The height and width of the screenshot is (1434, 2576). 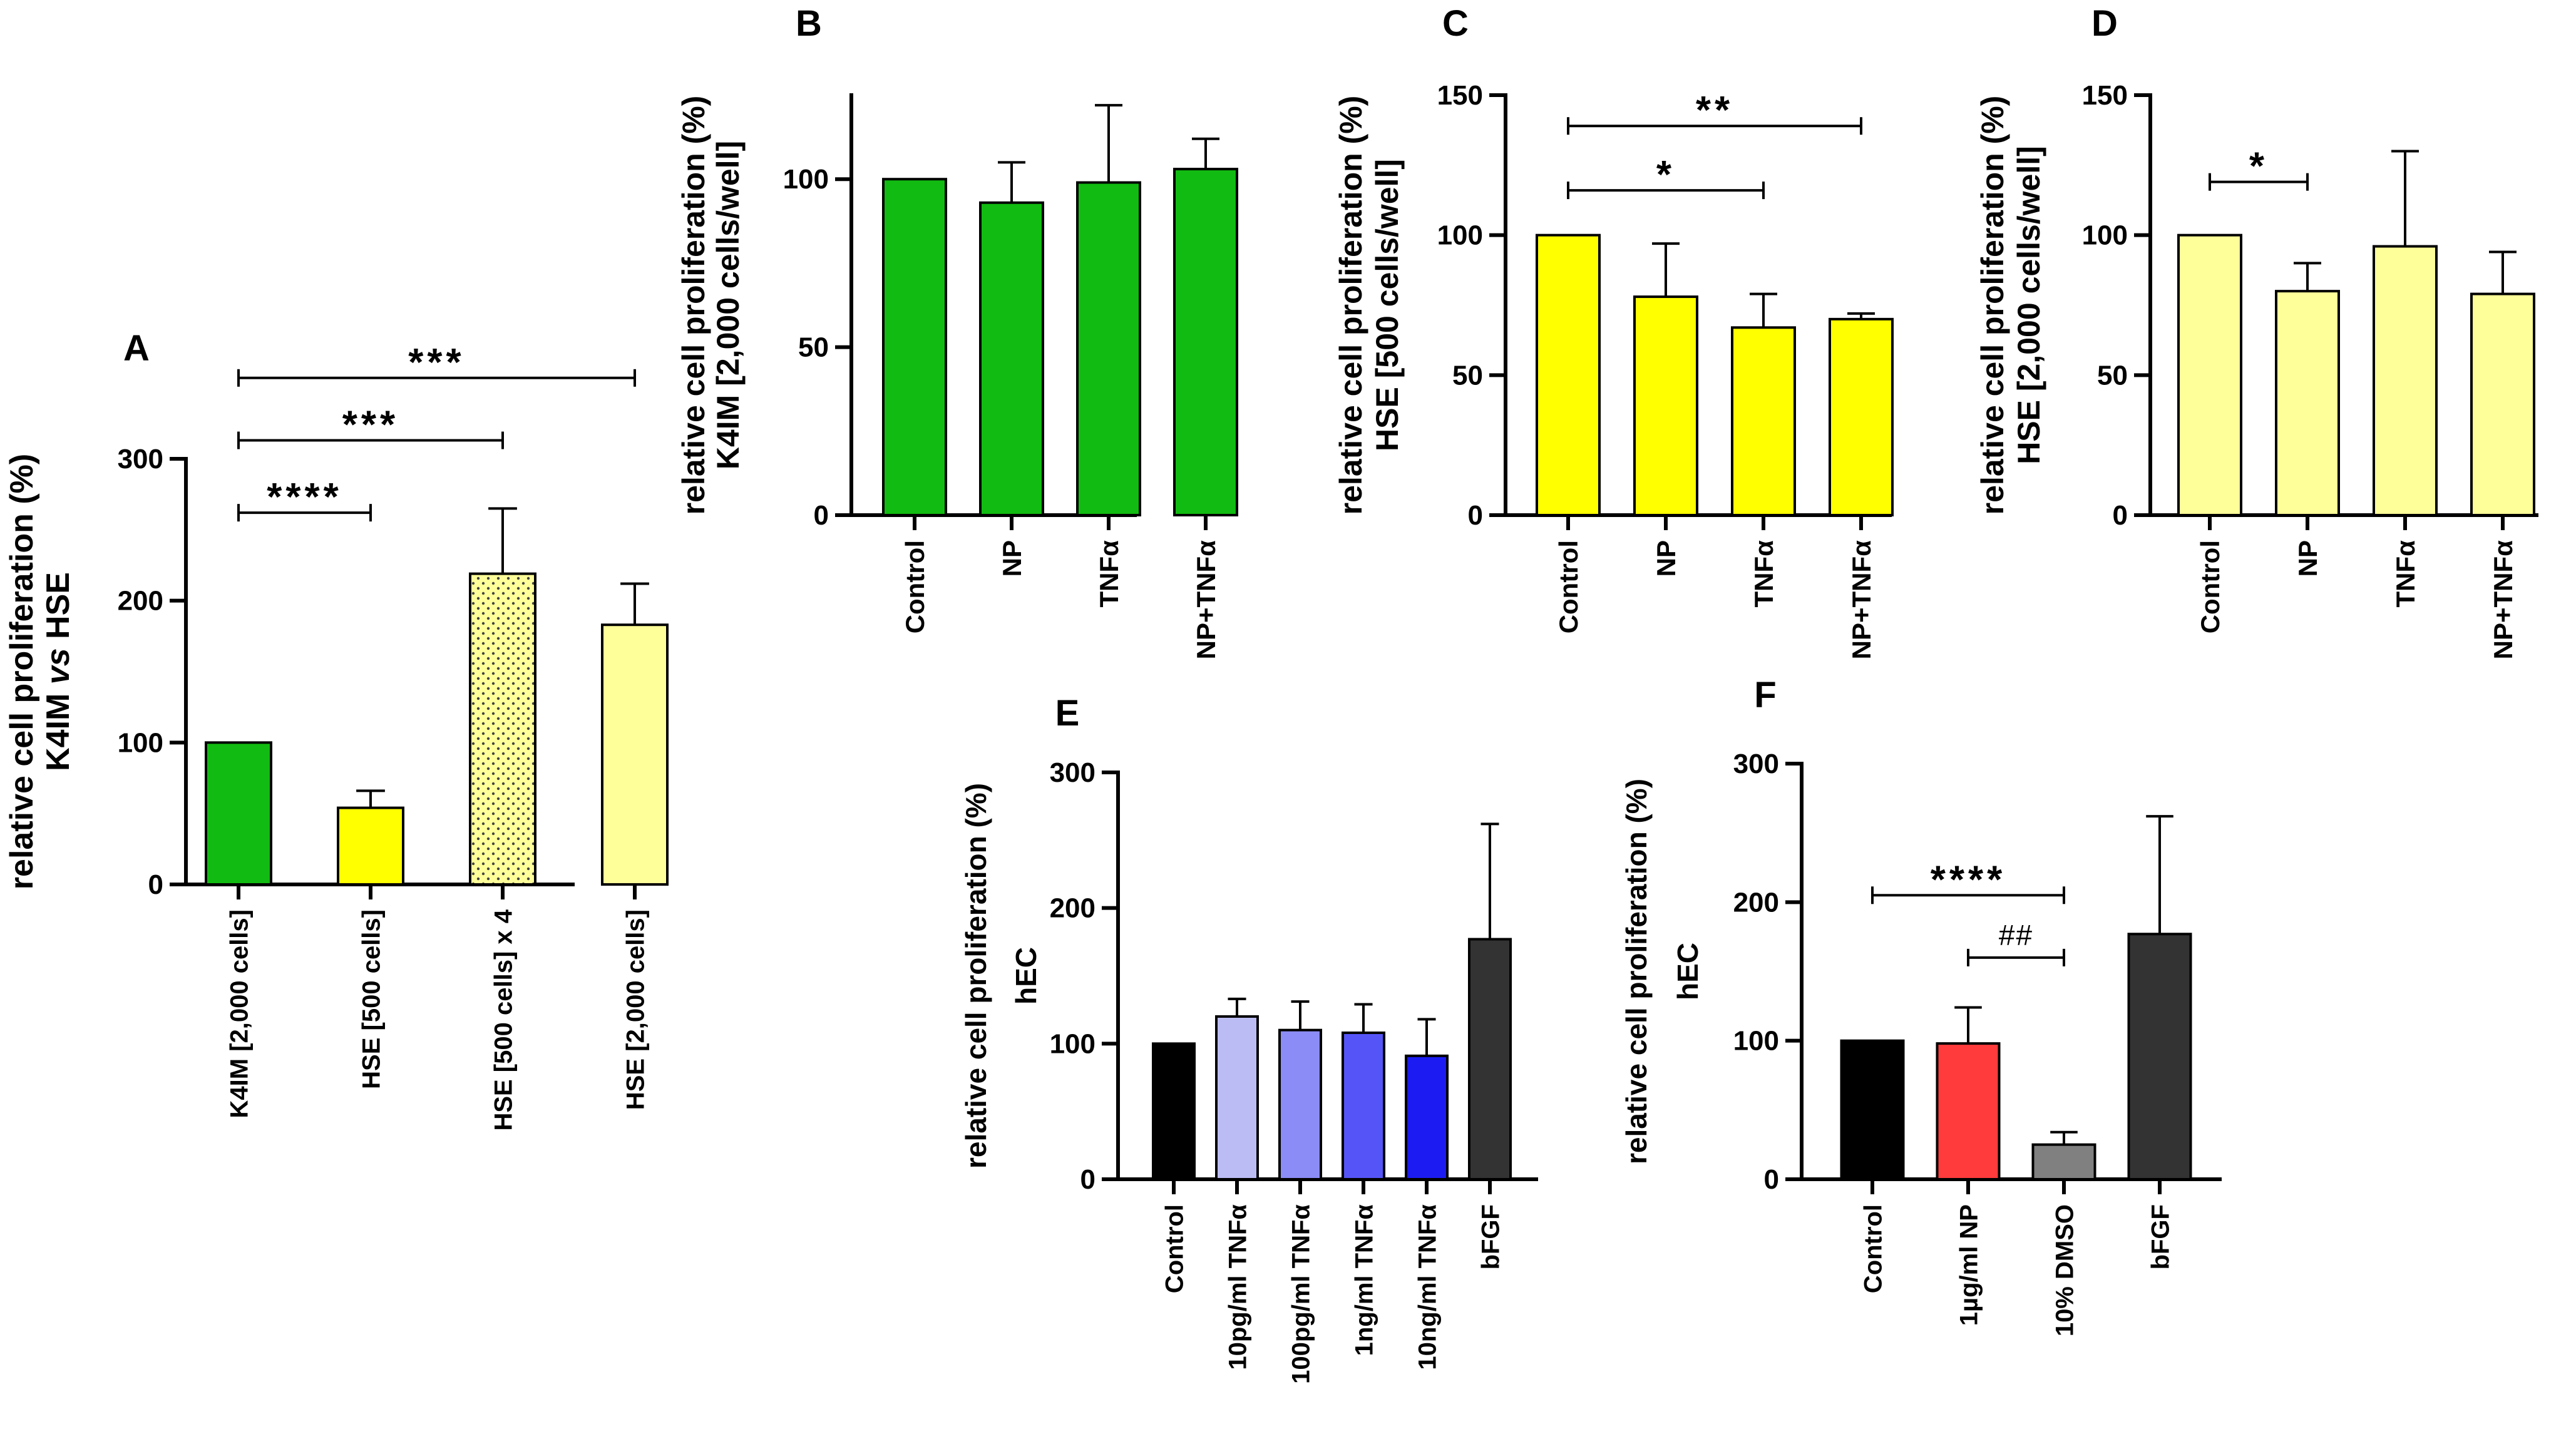 I want to click on x-category-label: K4IM [2,000 cells], so click(x=239, y=1014).